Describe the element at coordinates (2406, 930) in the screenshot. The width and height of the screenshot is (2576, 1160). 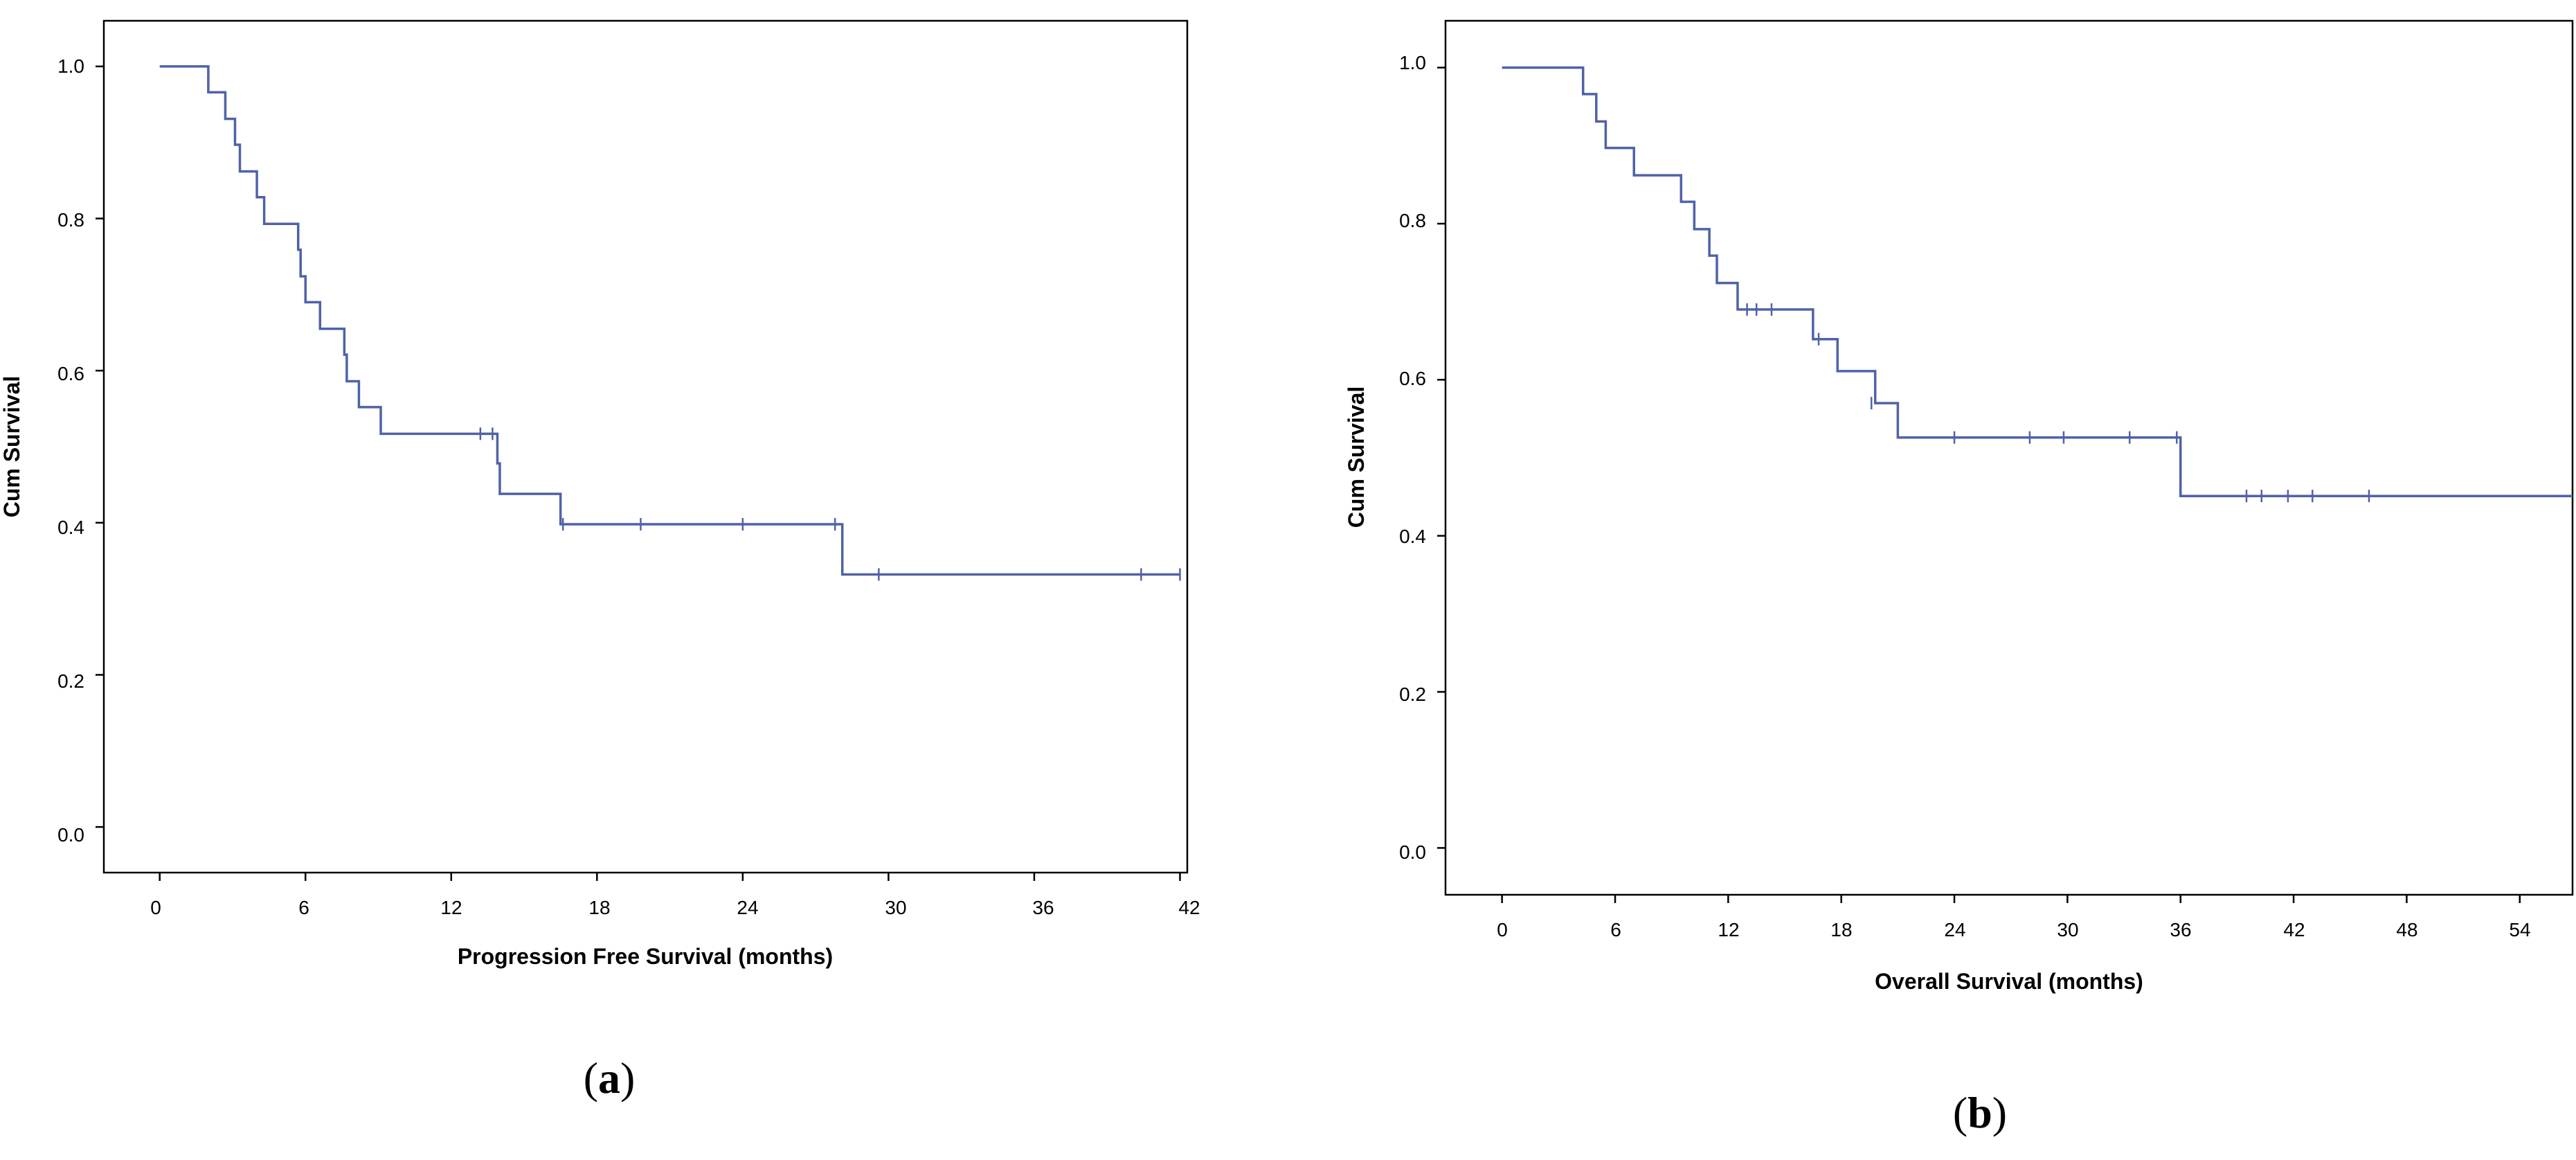
I see `x-tick-label: 48` at that location.